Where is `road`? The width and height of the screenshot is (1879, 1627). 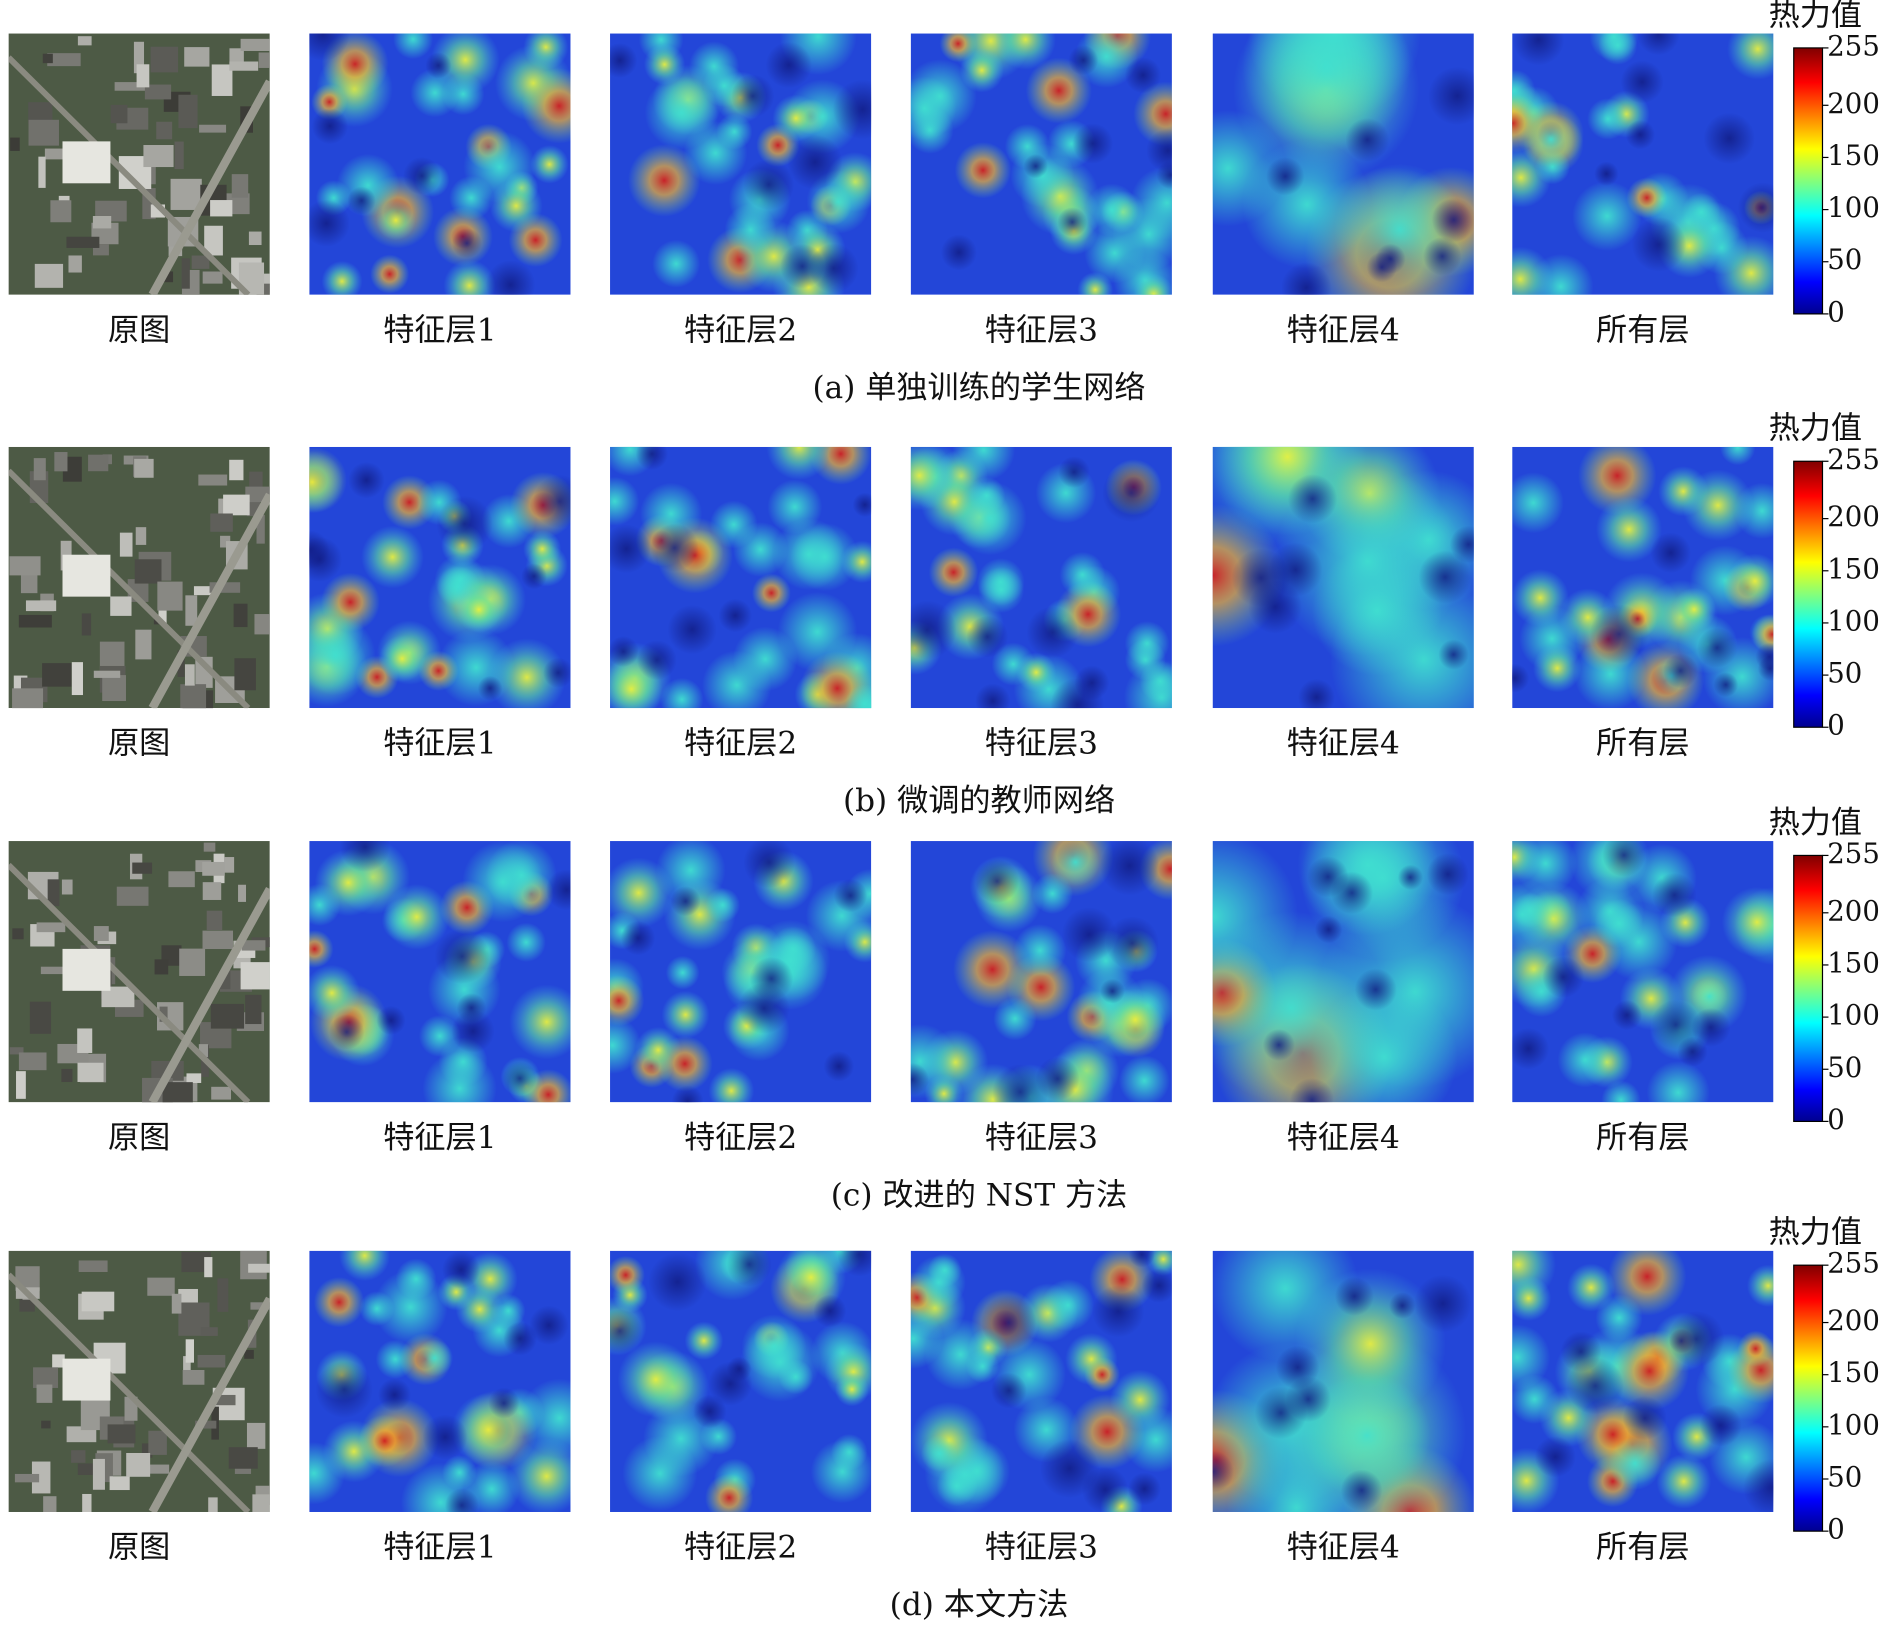
road is located at coordinates (129, 588).